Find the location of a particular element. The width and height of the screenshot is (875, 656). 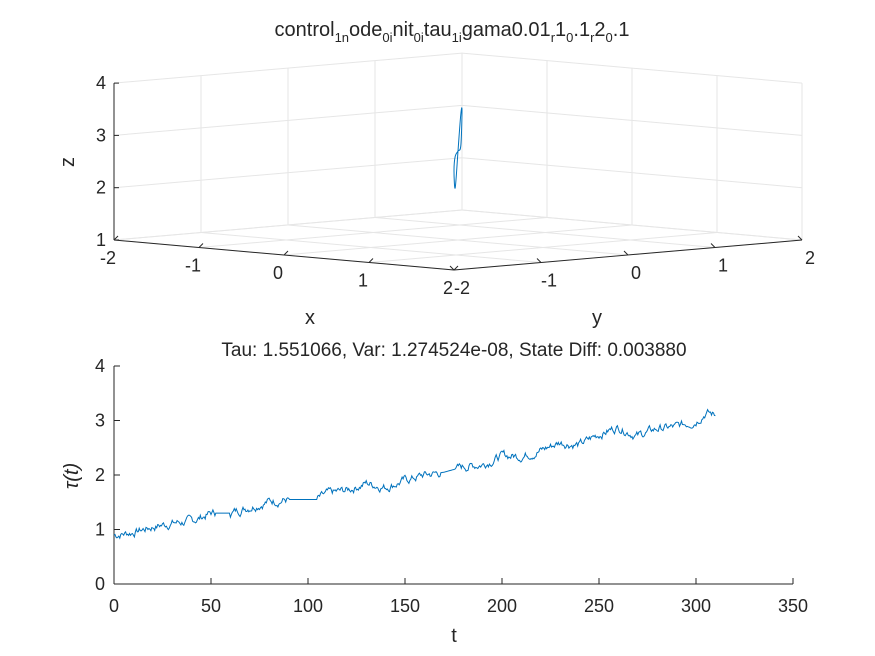

bottom-x-tick-label: 100 is located at coordinates (308, 606).